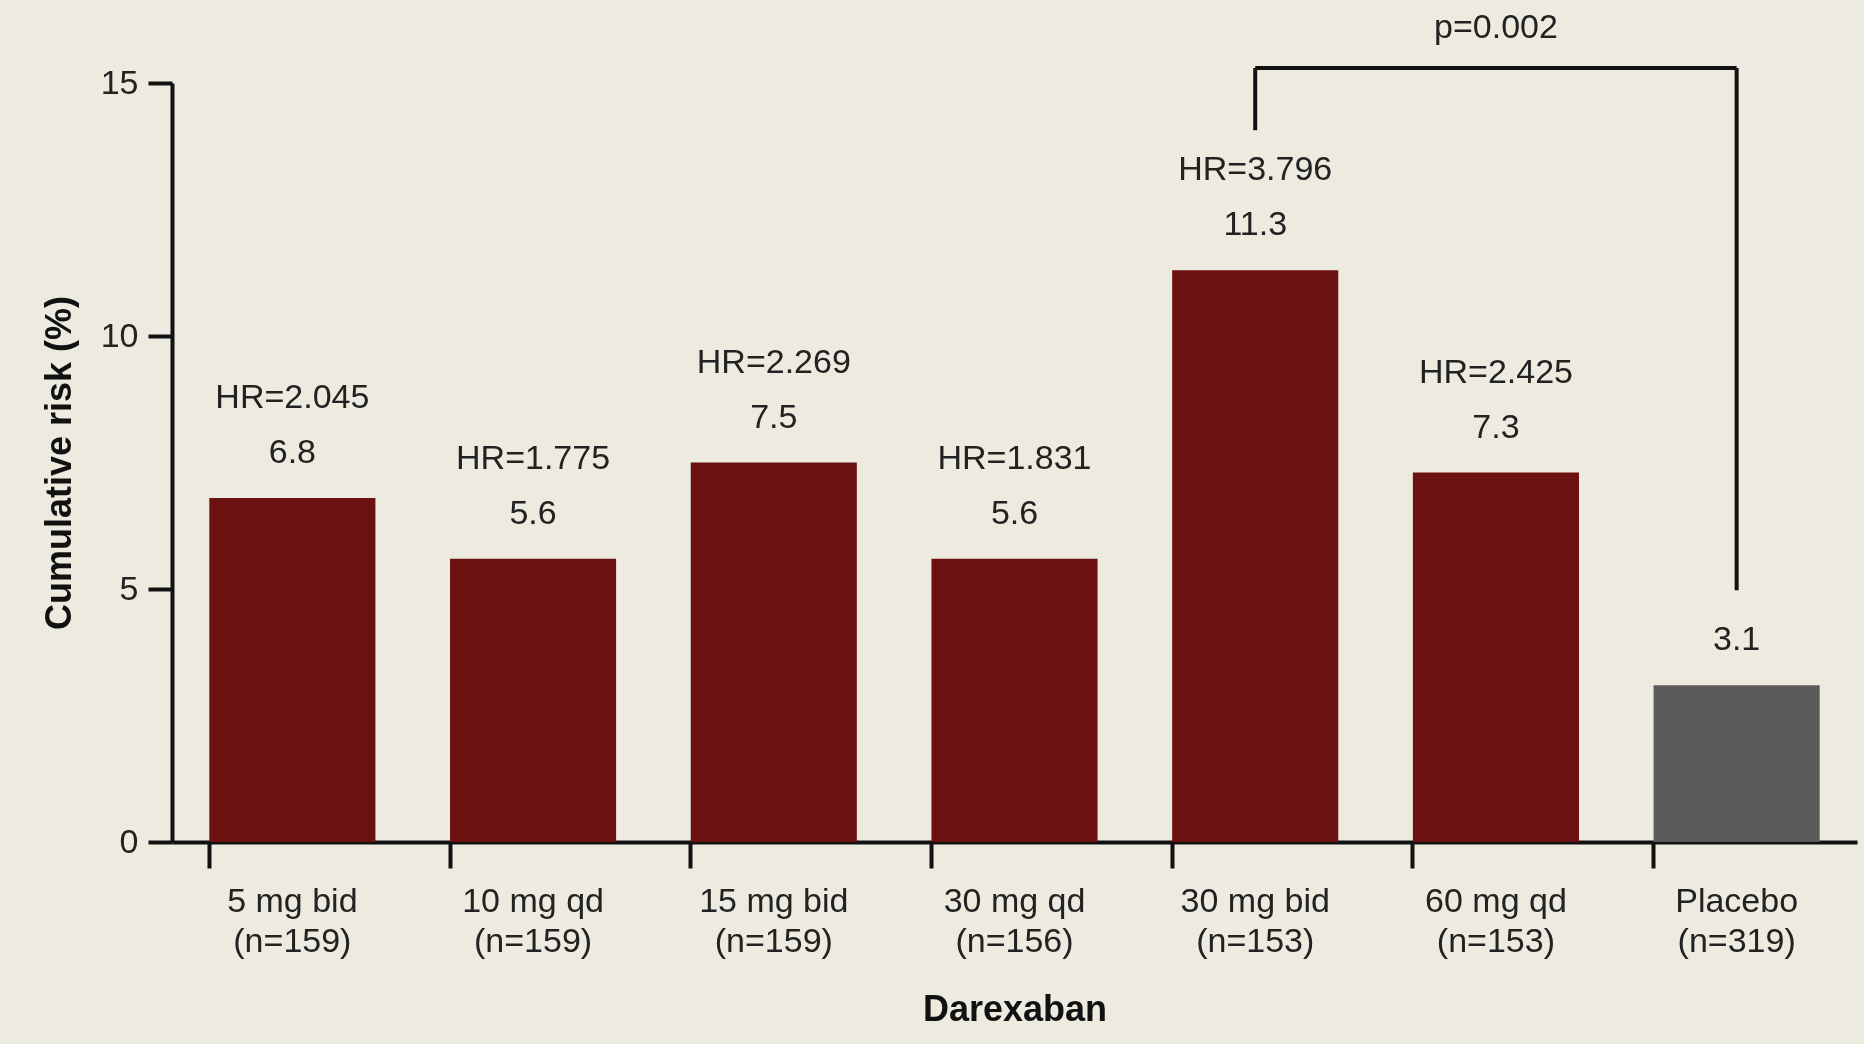  What do you see at coordinates (1737, 638) in the screenshot?
I see `data-label: 3.1` at bounding box center [1737, 638].